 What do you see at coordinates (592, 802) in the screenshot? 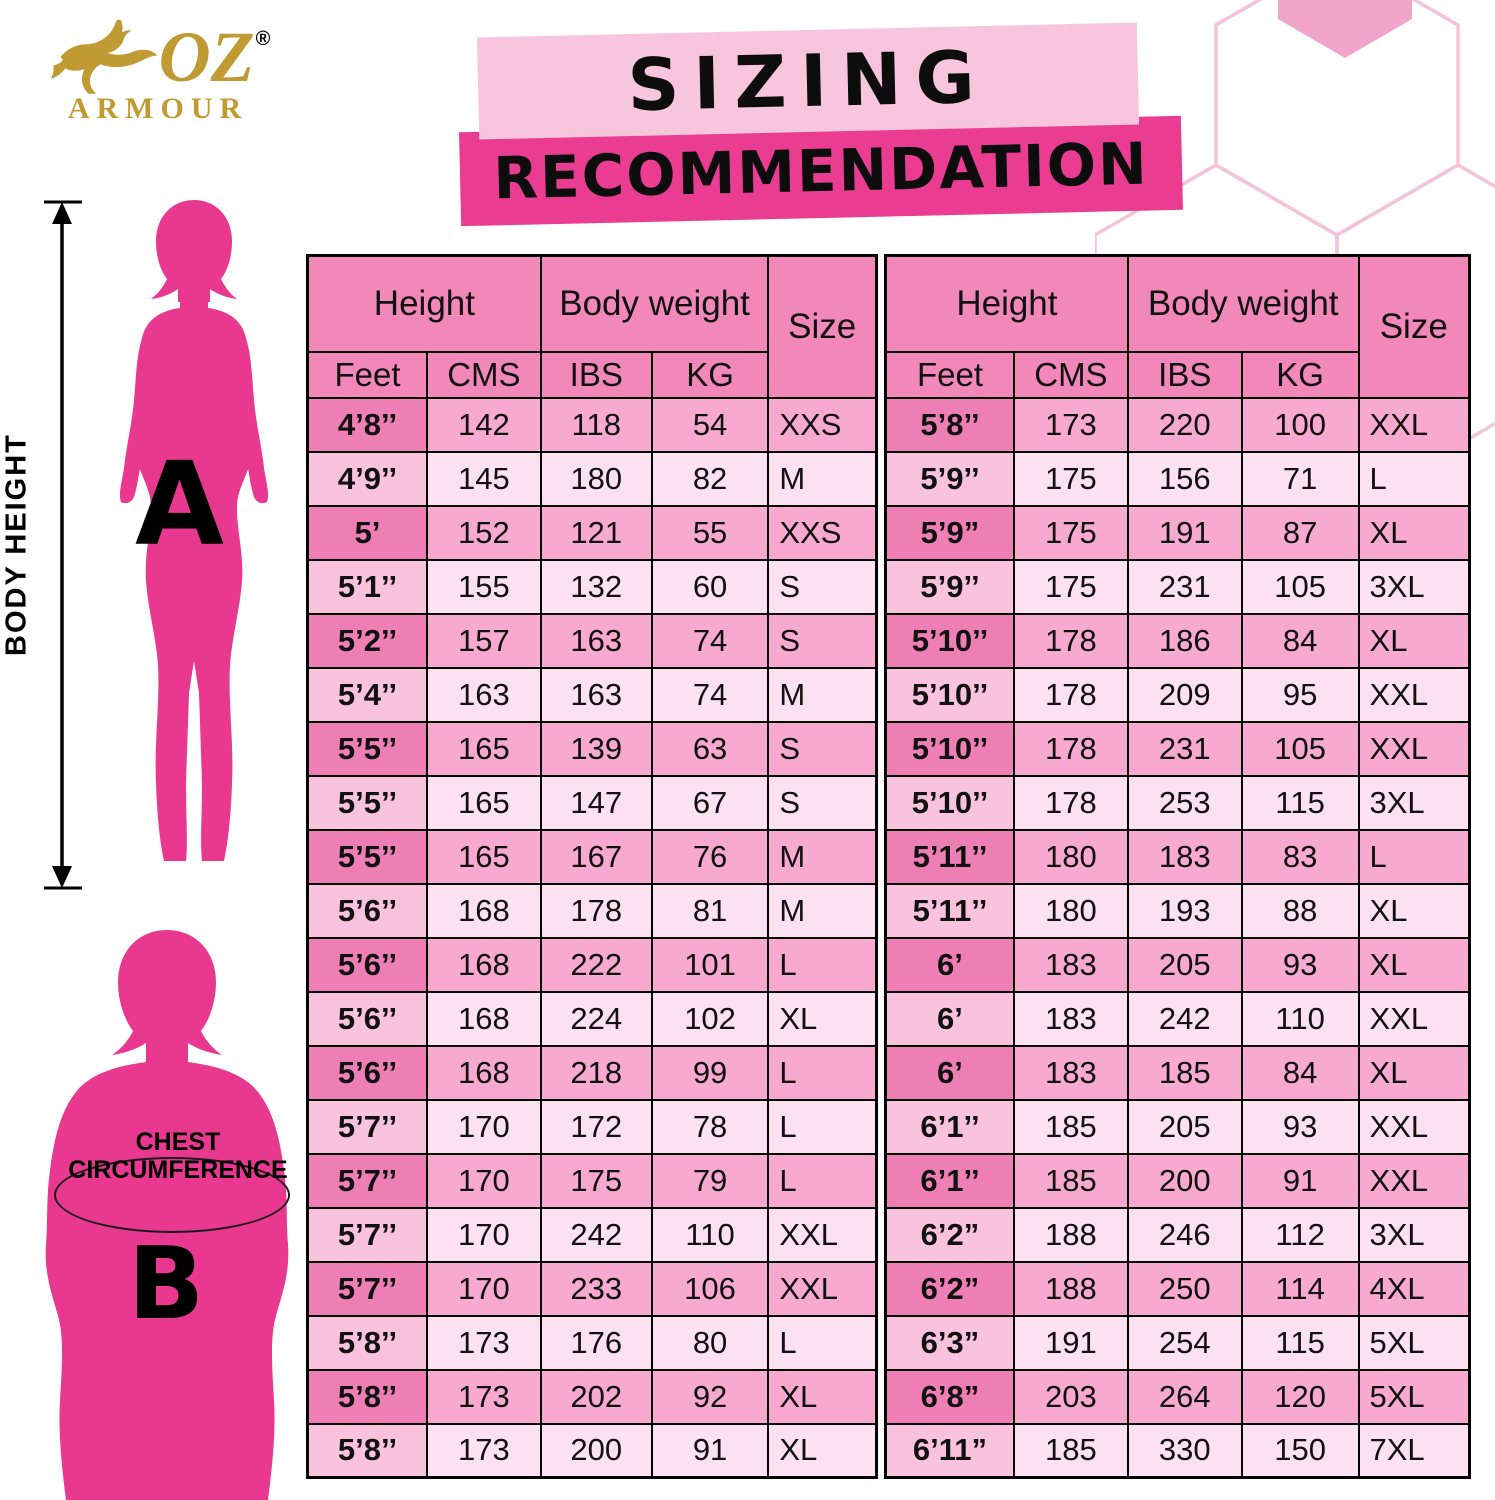
I see `table-row: 5’5’’ 165 147 67 S` at bounding box center [592, 802].